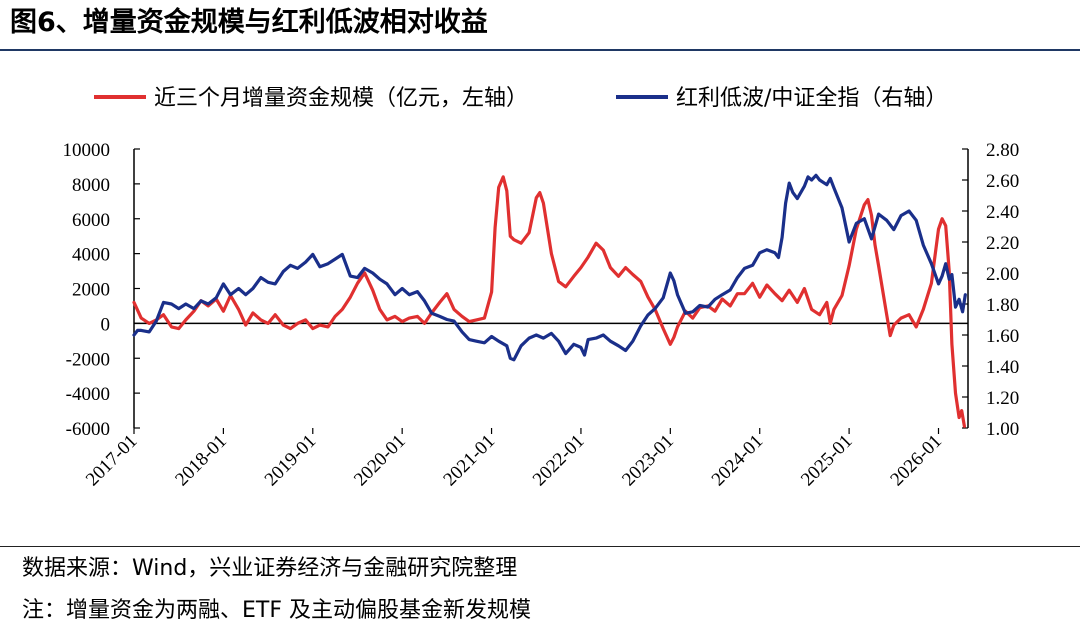  What do you see at coordinates (91, 255) in the screenshot?
I see `y-left-tick-label: 4000` at bounding box center [91, 255].